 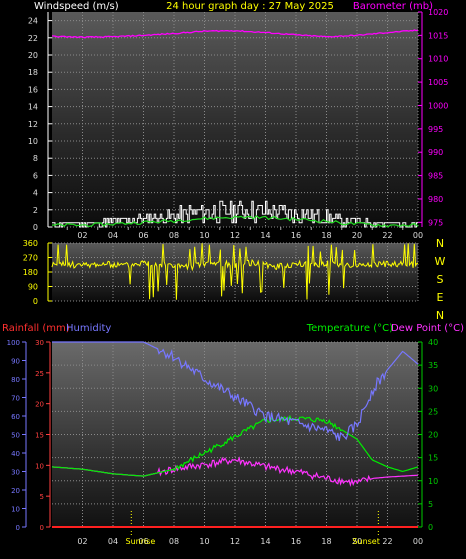 I want to click on temp-y-tick-label: 40, so click(x=433, y=342).